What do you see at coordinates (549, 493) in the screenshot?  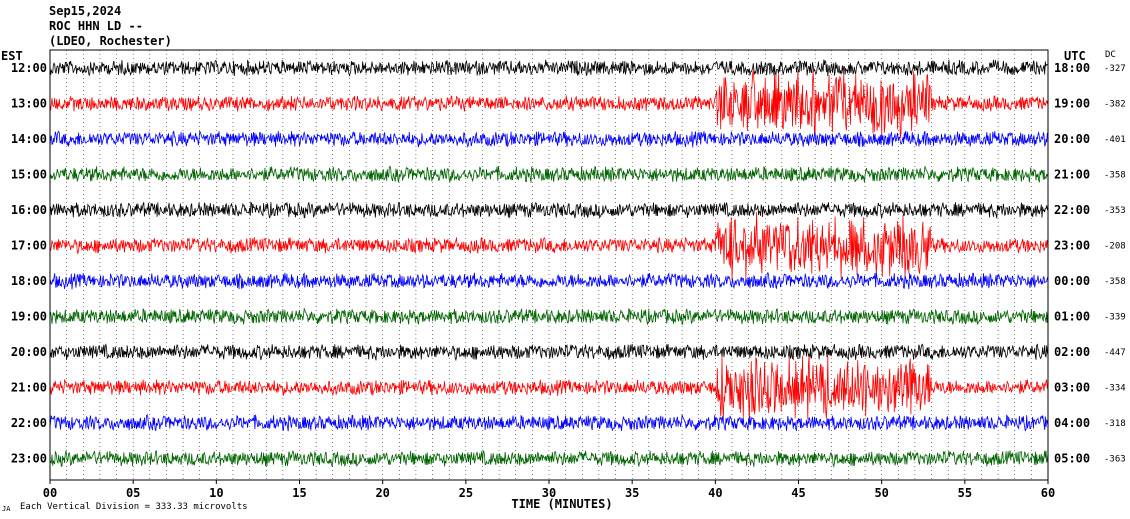 I see `x-tick-label: 30` at bounding box center [549, 493].